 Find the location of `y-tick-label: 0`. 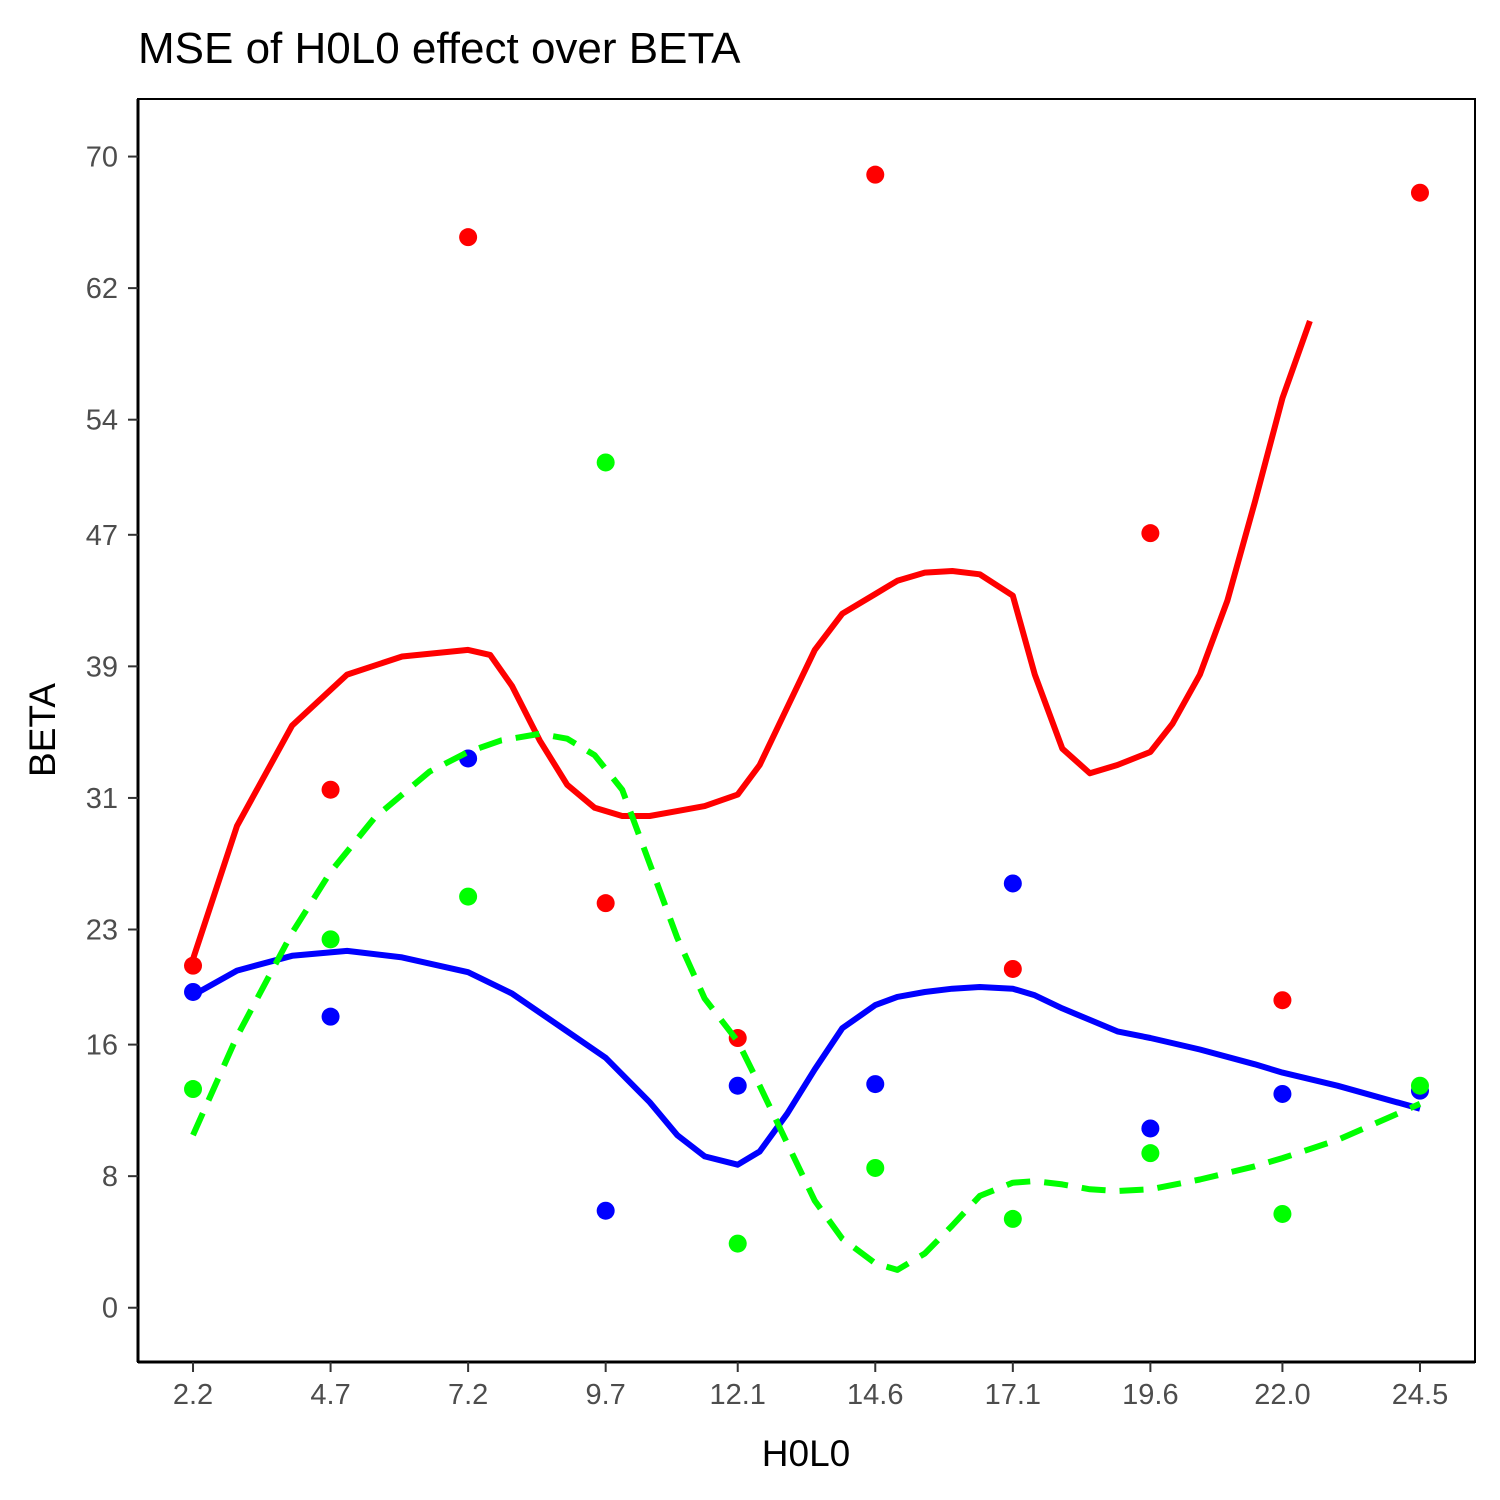

y-tick-label: 0 is located at coordinates (110, 1309).